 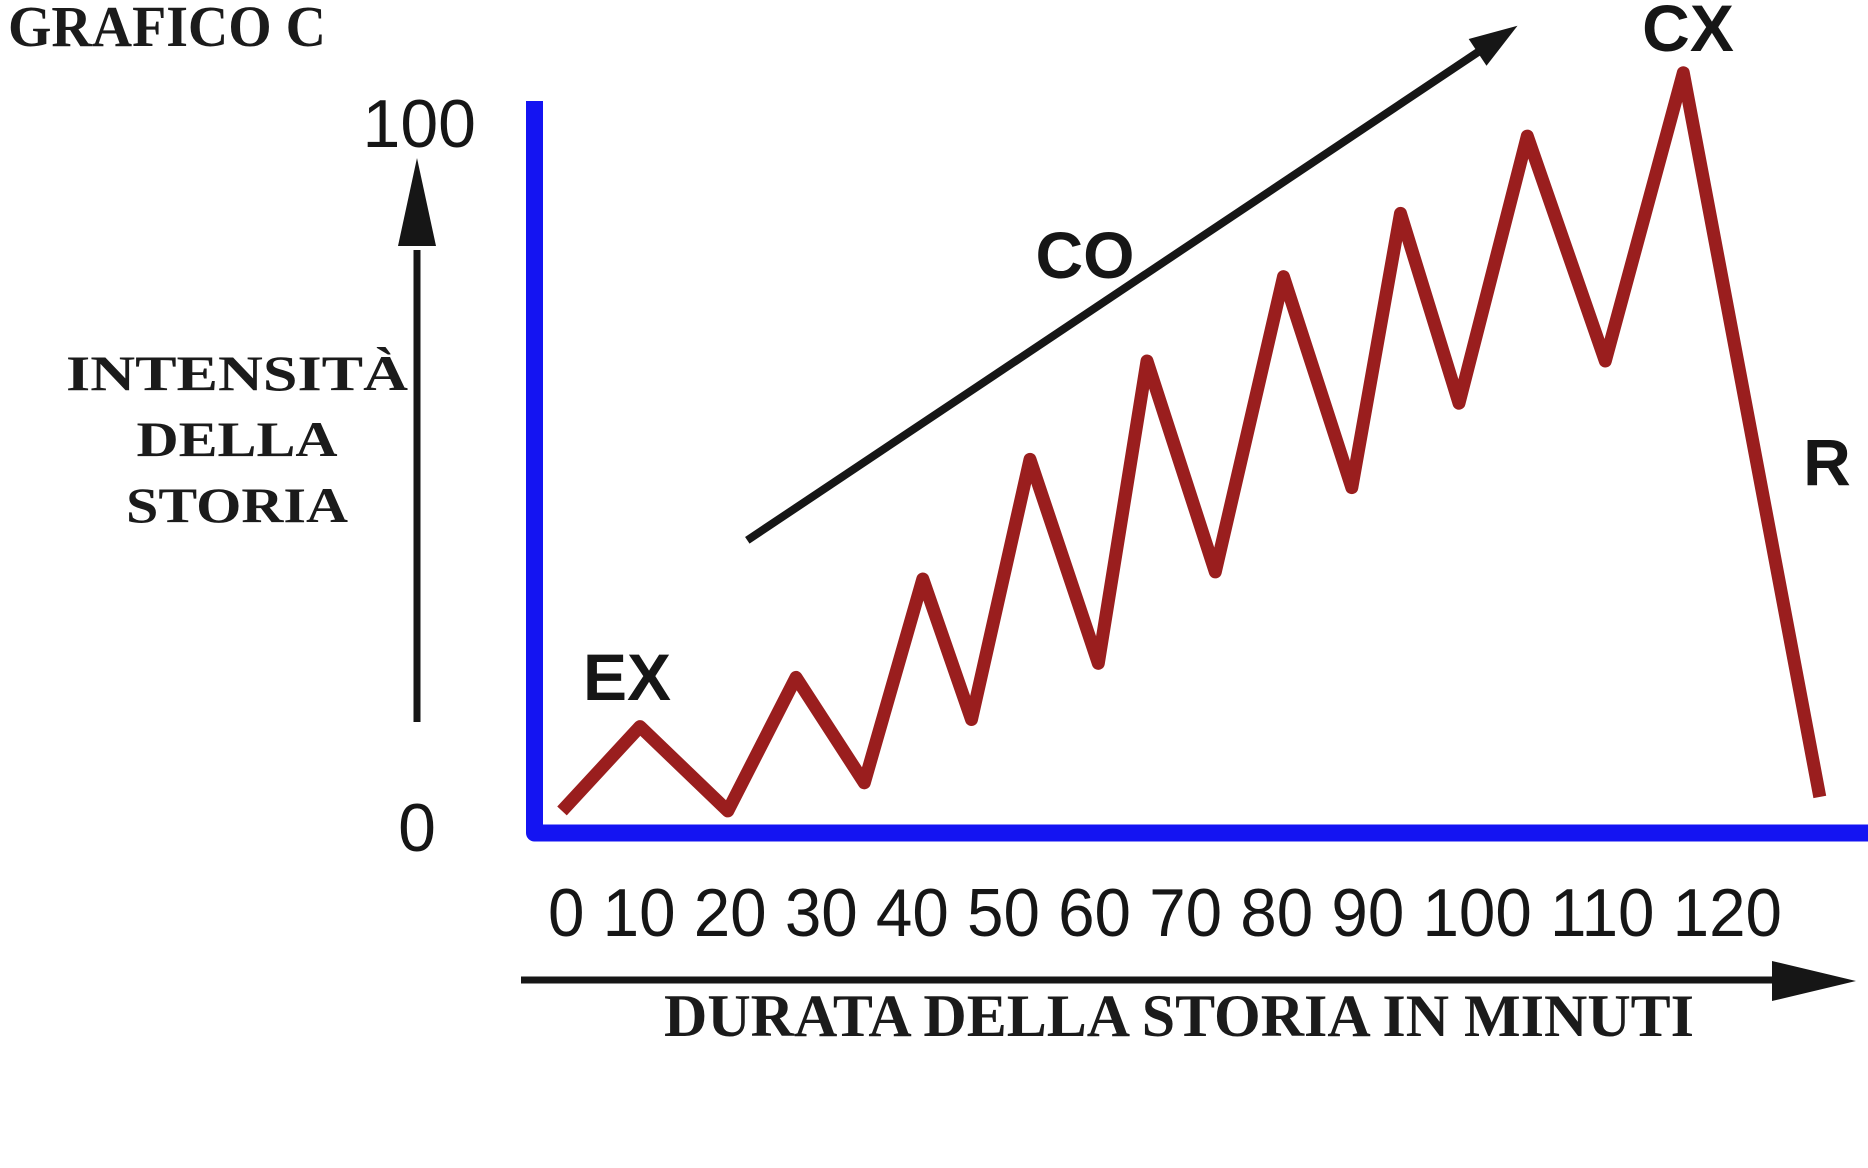 I want to click on x-axis-arrowhead-icon, so click(x=1814, y=981).